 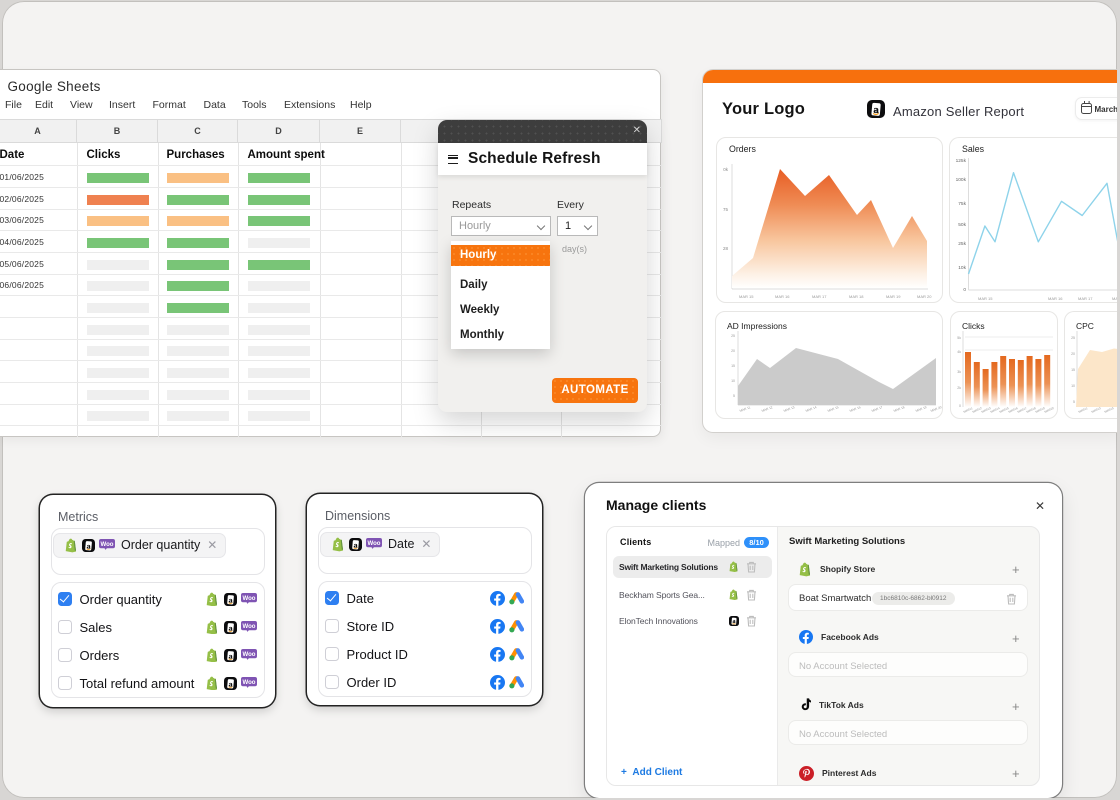 I want to click on svg-text: MAR 12, so click(x=767, y=409).